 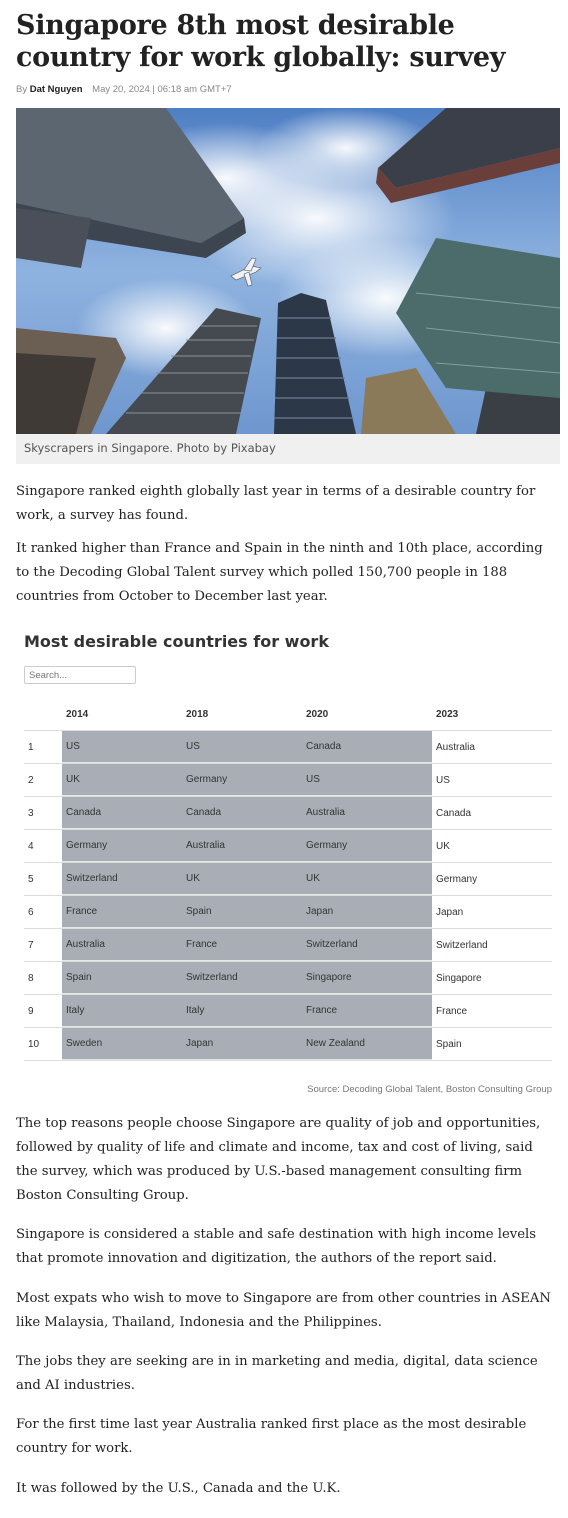 What do you see at coordinates (197, 714) in the screenshot?
I see `header-2018: 2018` at bounding box center [197, 714].